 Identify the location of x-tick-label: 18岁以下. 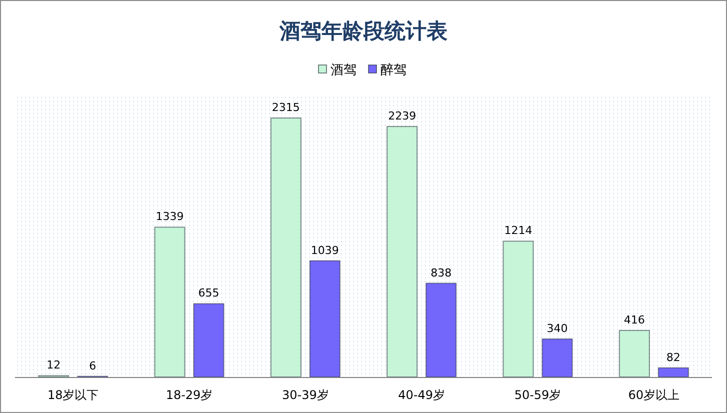
(73, 395).